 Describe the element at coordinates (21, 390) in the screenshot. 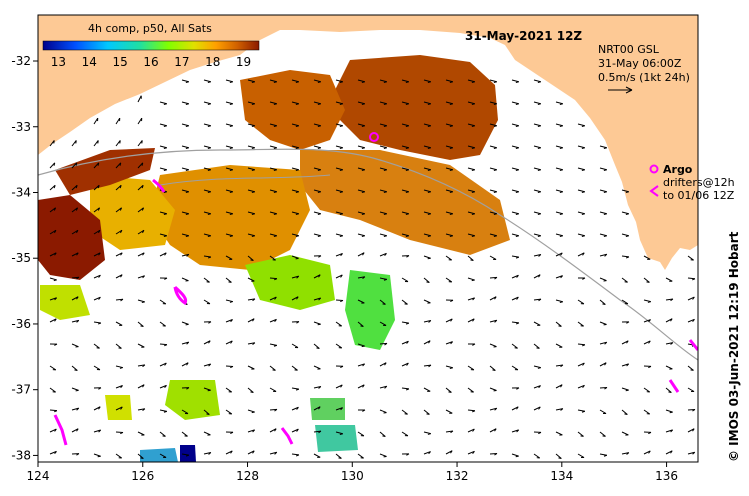

I see `y-tick-label: -37` at that location.